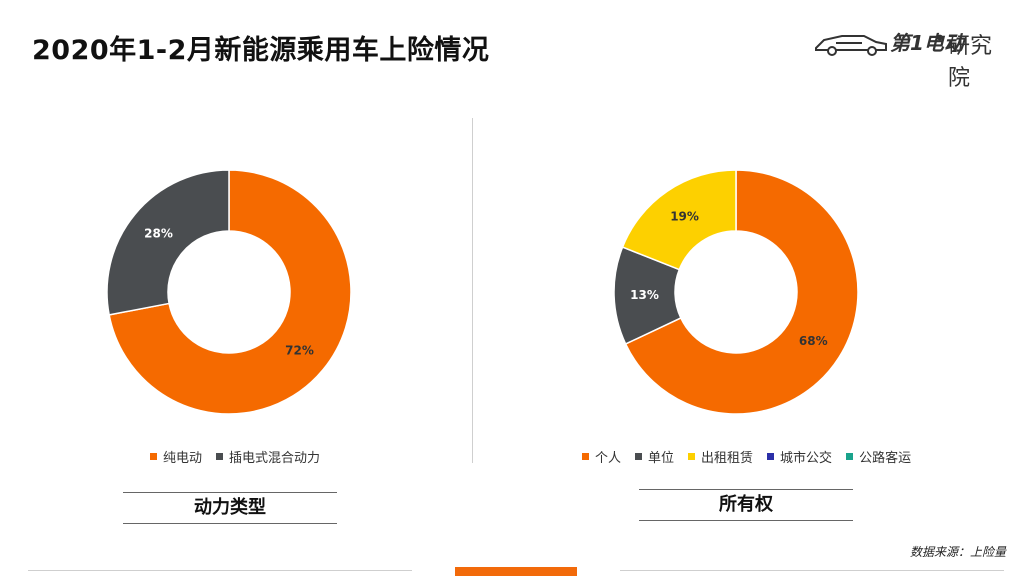  I want to click on footer-accent-bar, so click(516, 571).